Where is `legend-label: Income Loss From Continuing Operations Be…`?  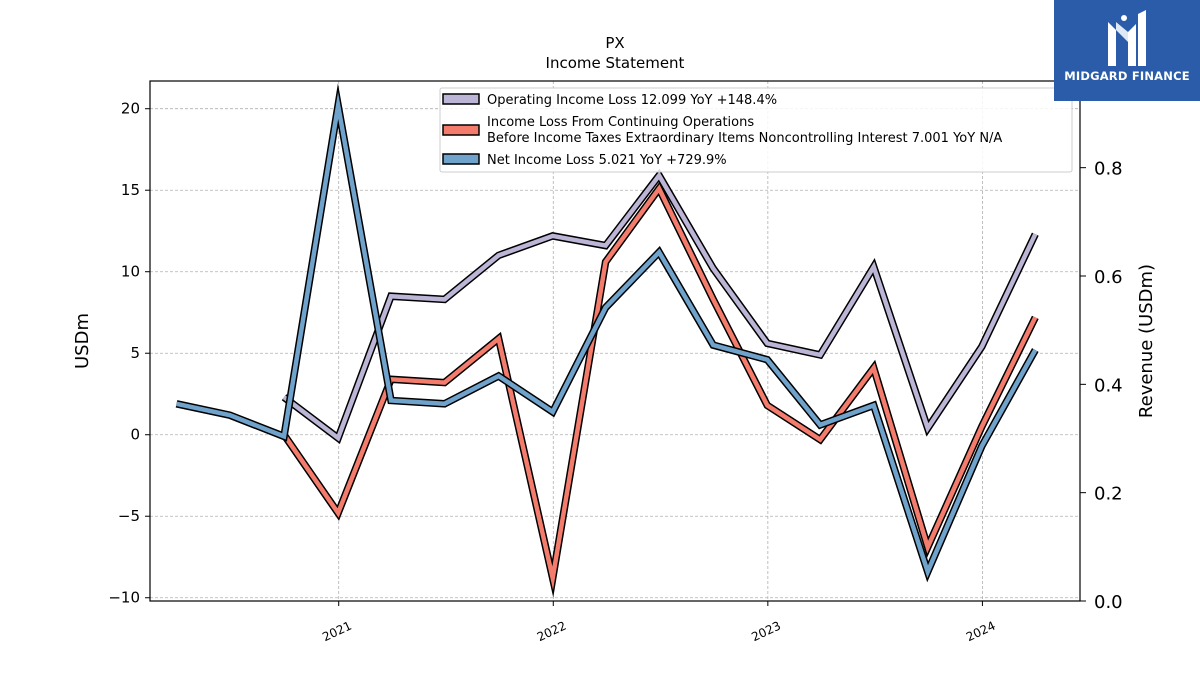 legend-label: Income Loss From Continuing Operations Be… is located at coordinates (744, 130).